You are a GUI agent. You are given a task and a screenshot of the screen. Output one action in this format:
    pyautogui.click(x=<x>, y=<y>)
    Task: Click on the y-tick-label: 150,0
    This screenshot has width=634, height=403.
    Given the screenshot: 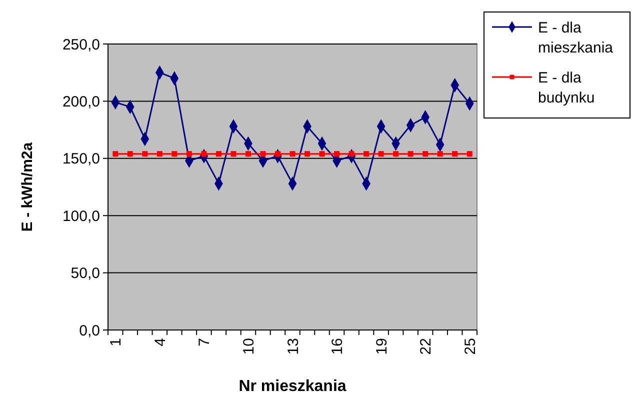 What is the action you would take?
    pyautogui.click(x=81, y=159)
    